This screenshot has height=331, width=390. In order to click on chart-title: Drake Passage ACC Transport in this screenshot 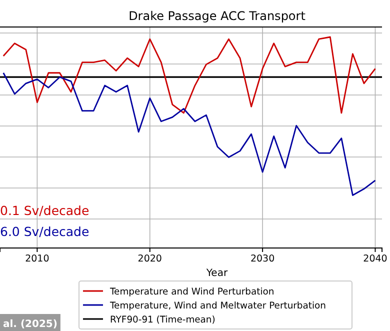, I will do `click(217, 16)`.